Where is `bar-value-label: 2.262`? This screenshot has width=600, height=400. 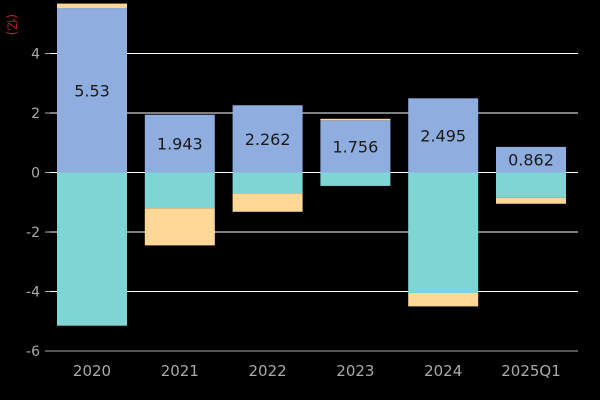
bar-value-label: 2.262 is located at coordinates (268, 139).